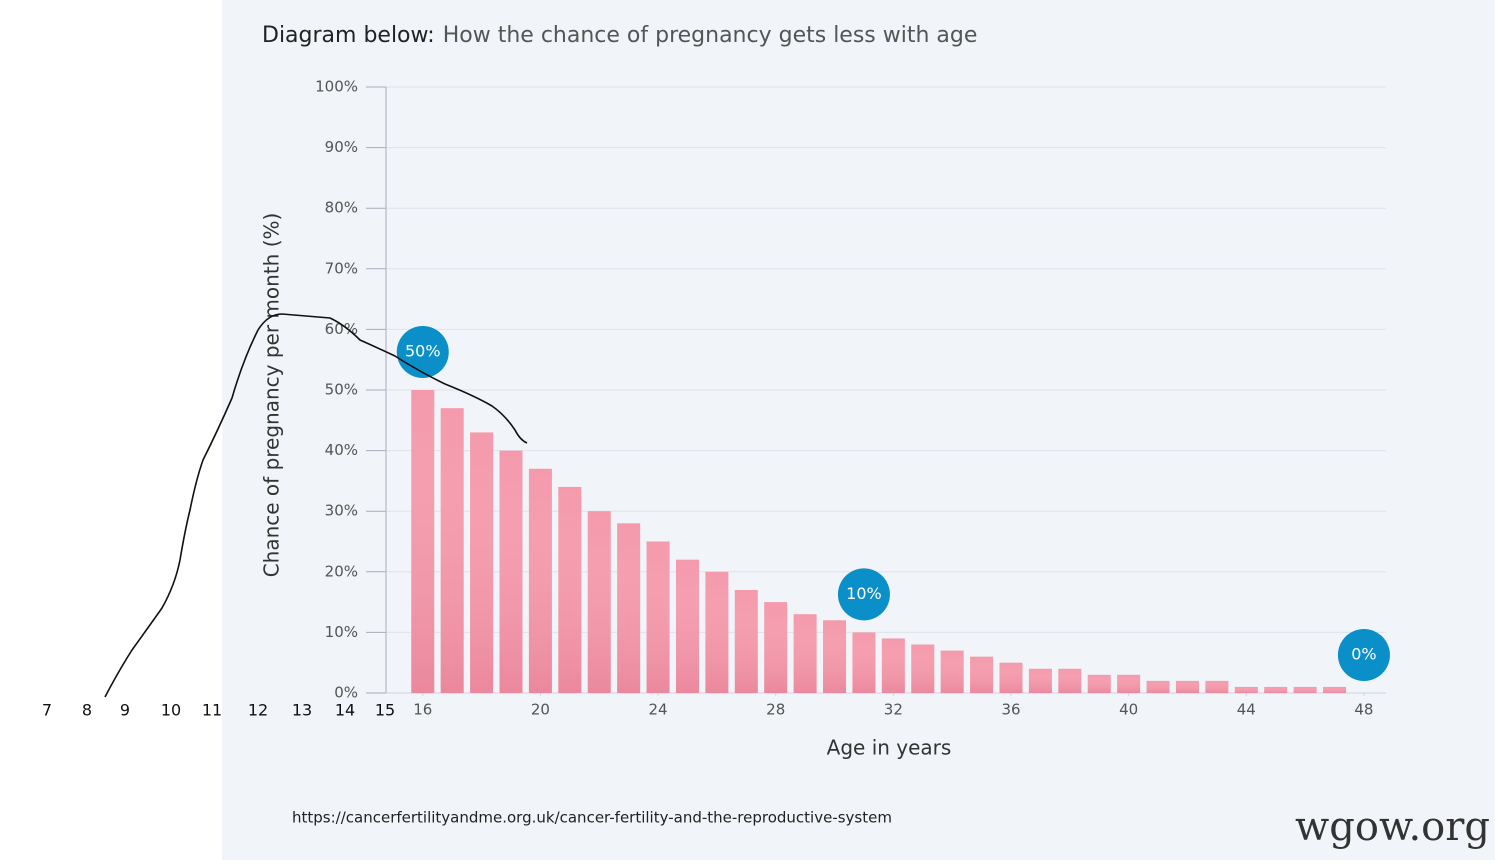 The width and height of the screenshot is (1500, 867). What do you see at coordinates (336, 87) in the screenshot?
I see `y-tick-label: 100%` at bounding box center [336, 87].